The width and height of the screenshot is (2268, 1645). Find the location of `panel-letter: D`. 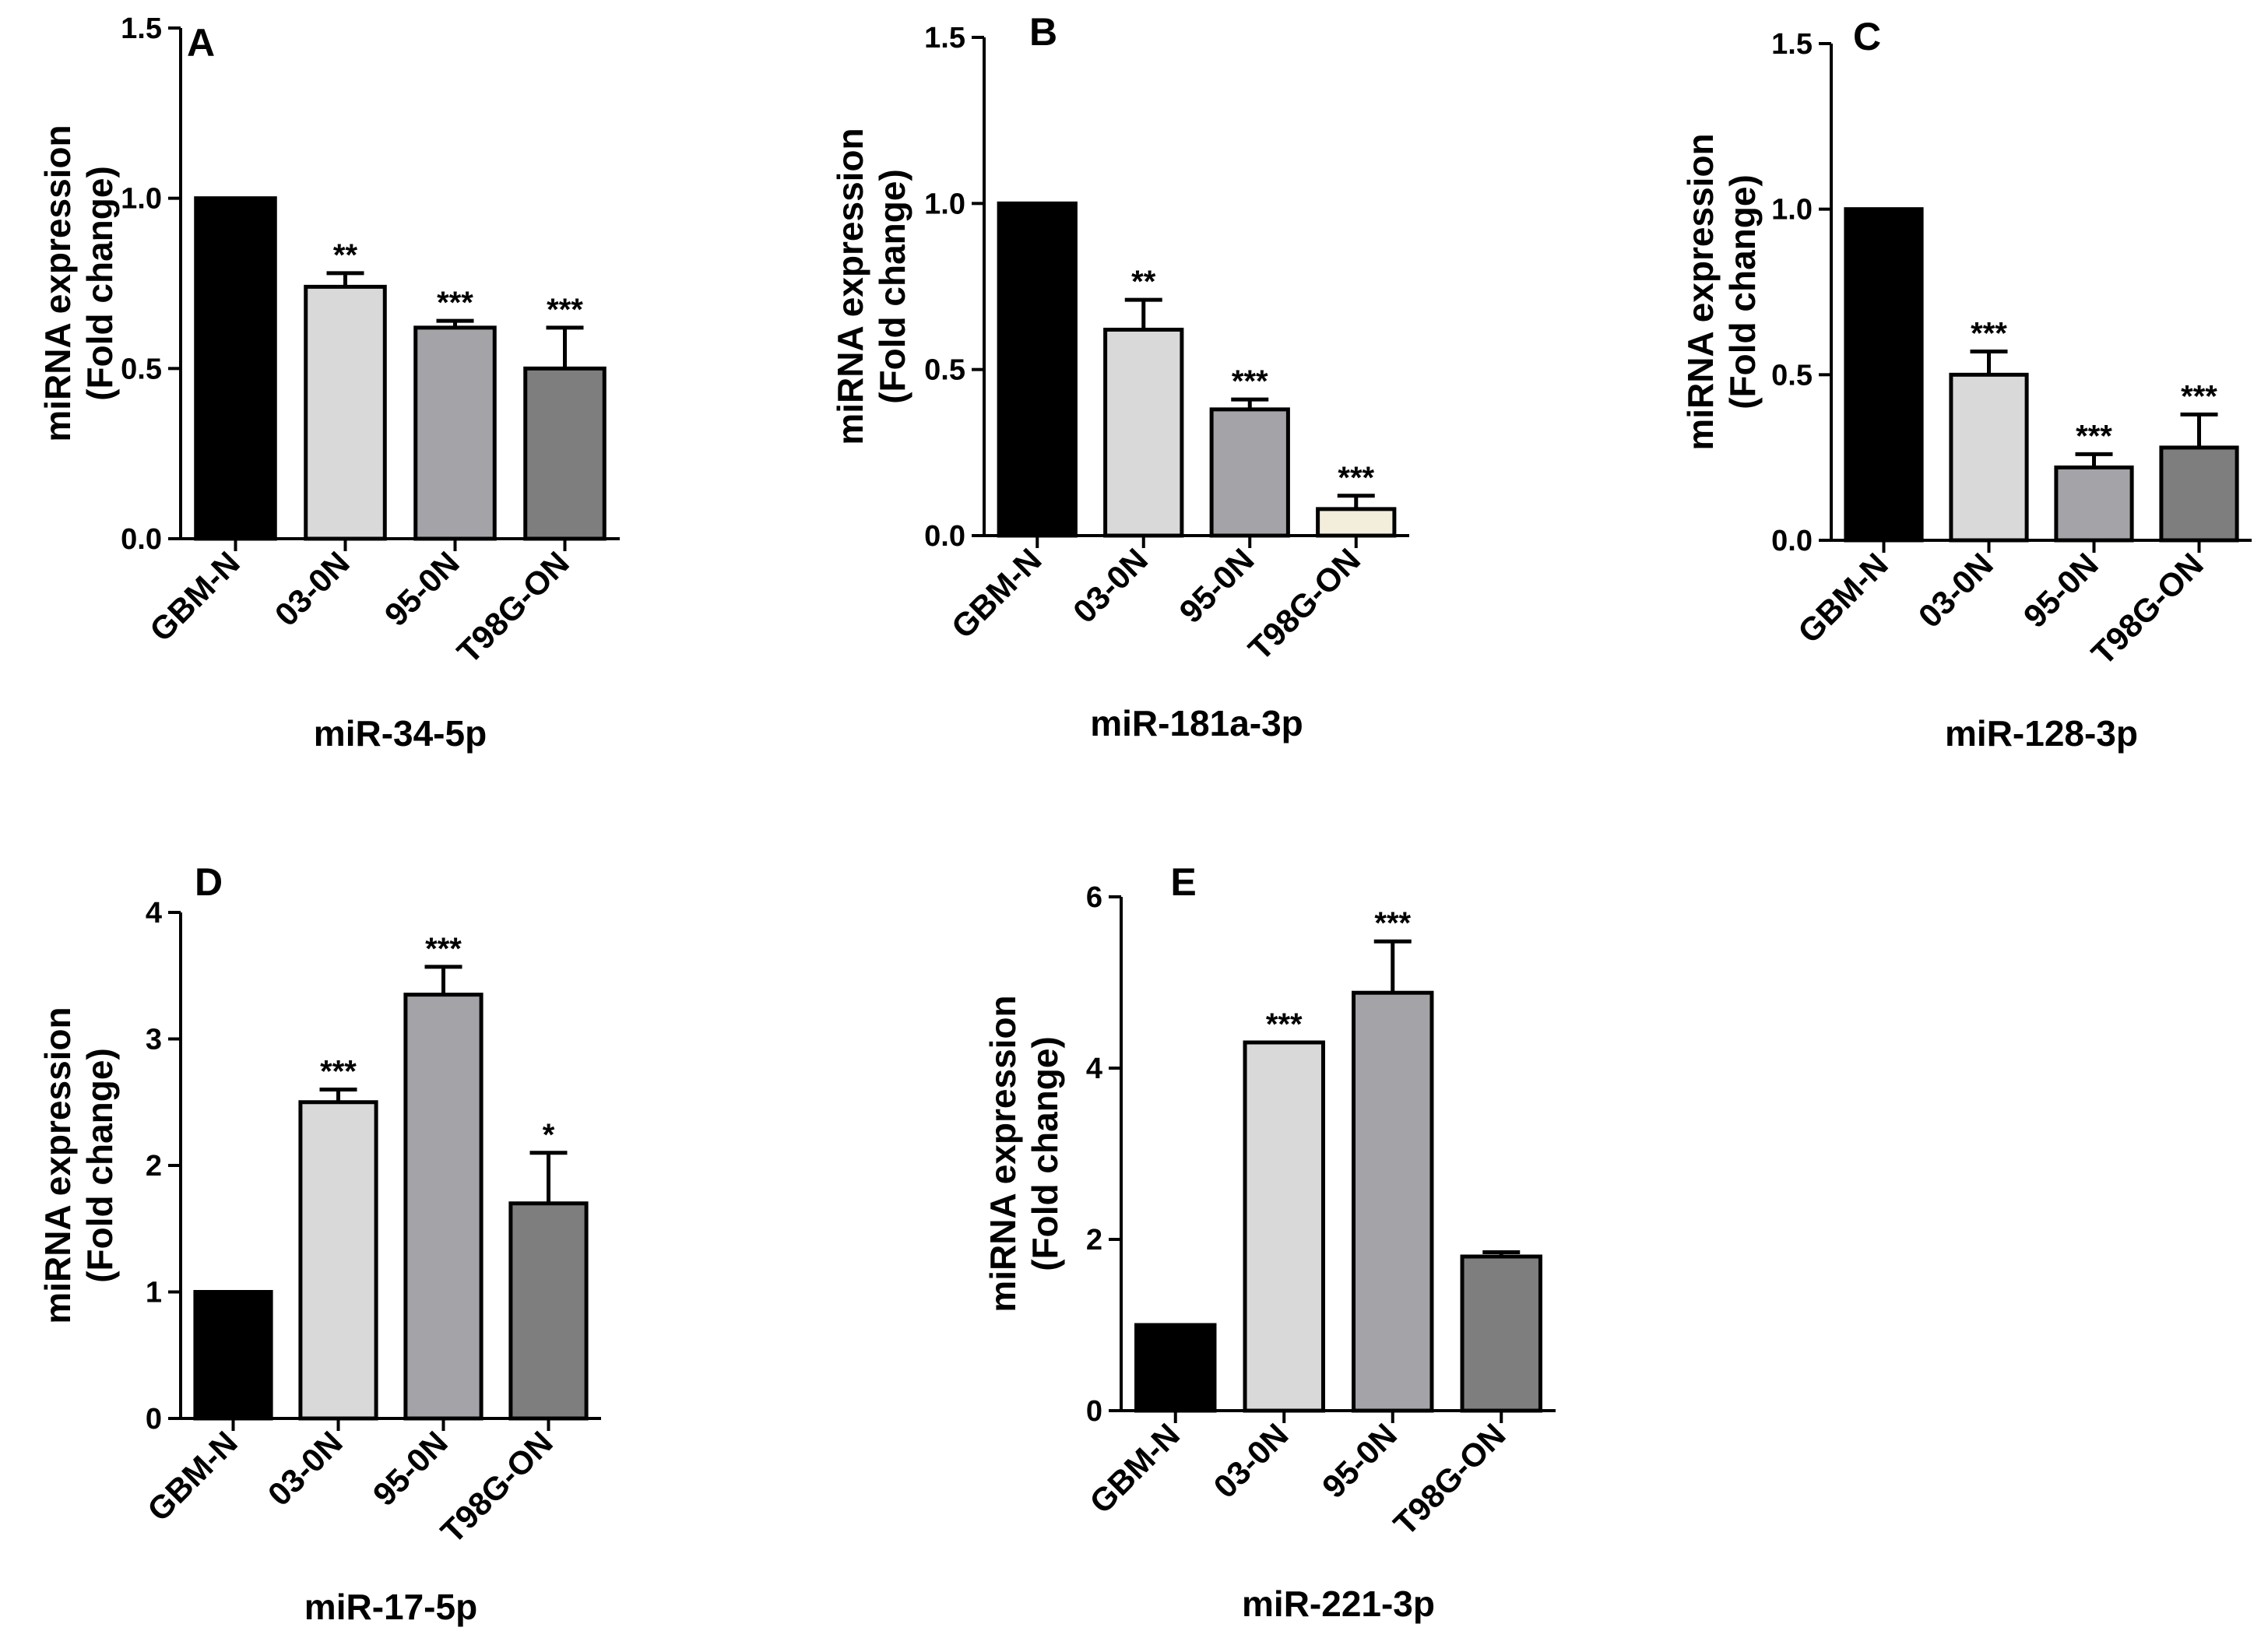

panel-letter: D is located at coordinates (209, 882).